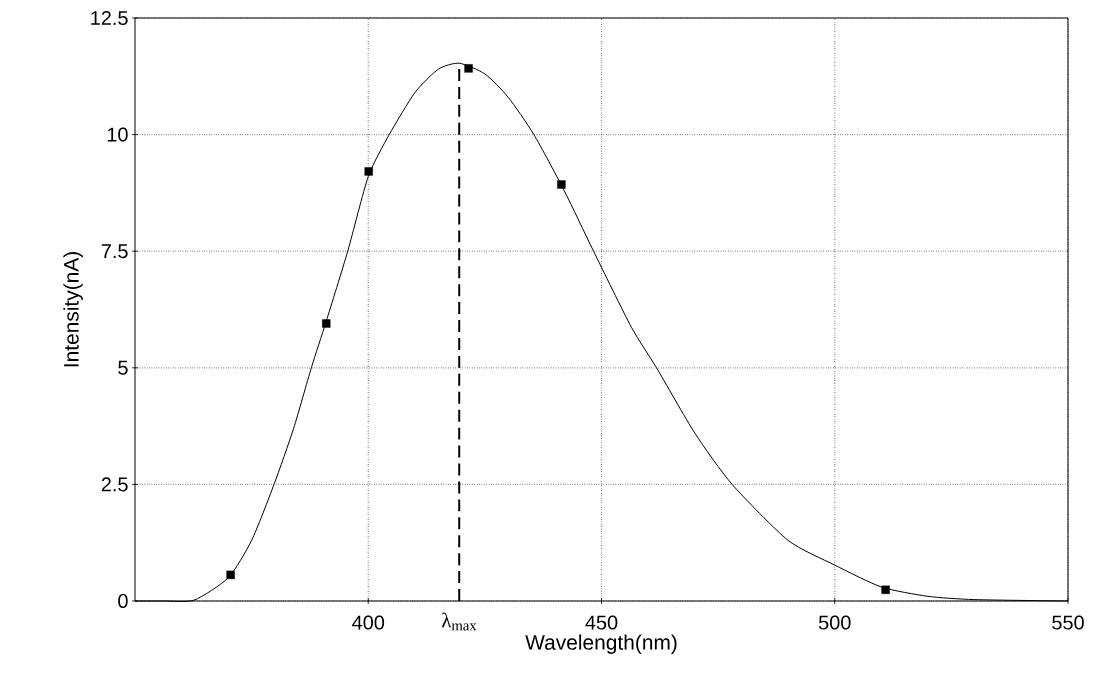  Describe the element at coordinates (123, 601) in the screenshot. I see `y-tick-label: 0` at that location.